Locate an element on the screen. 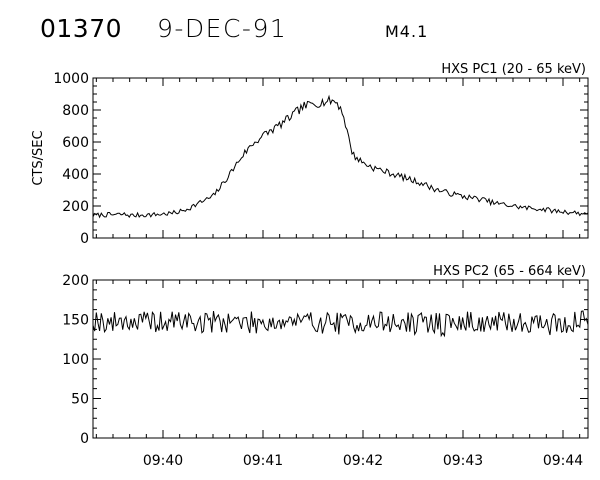  chart-title: HXS PC1 (20 - 65 keV) is located at coordinates (513, 69).